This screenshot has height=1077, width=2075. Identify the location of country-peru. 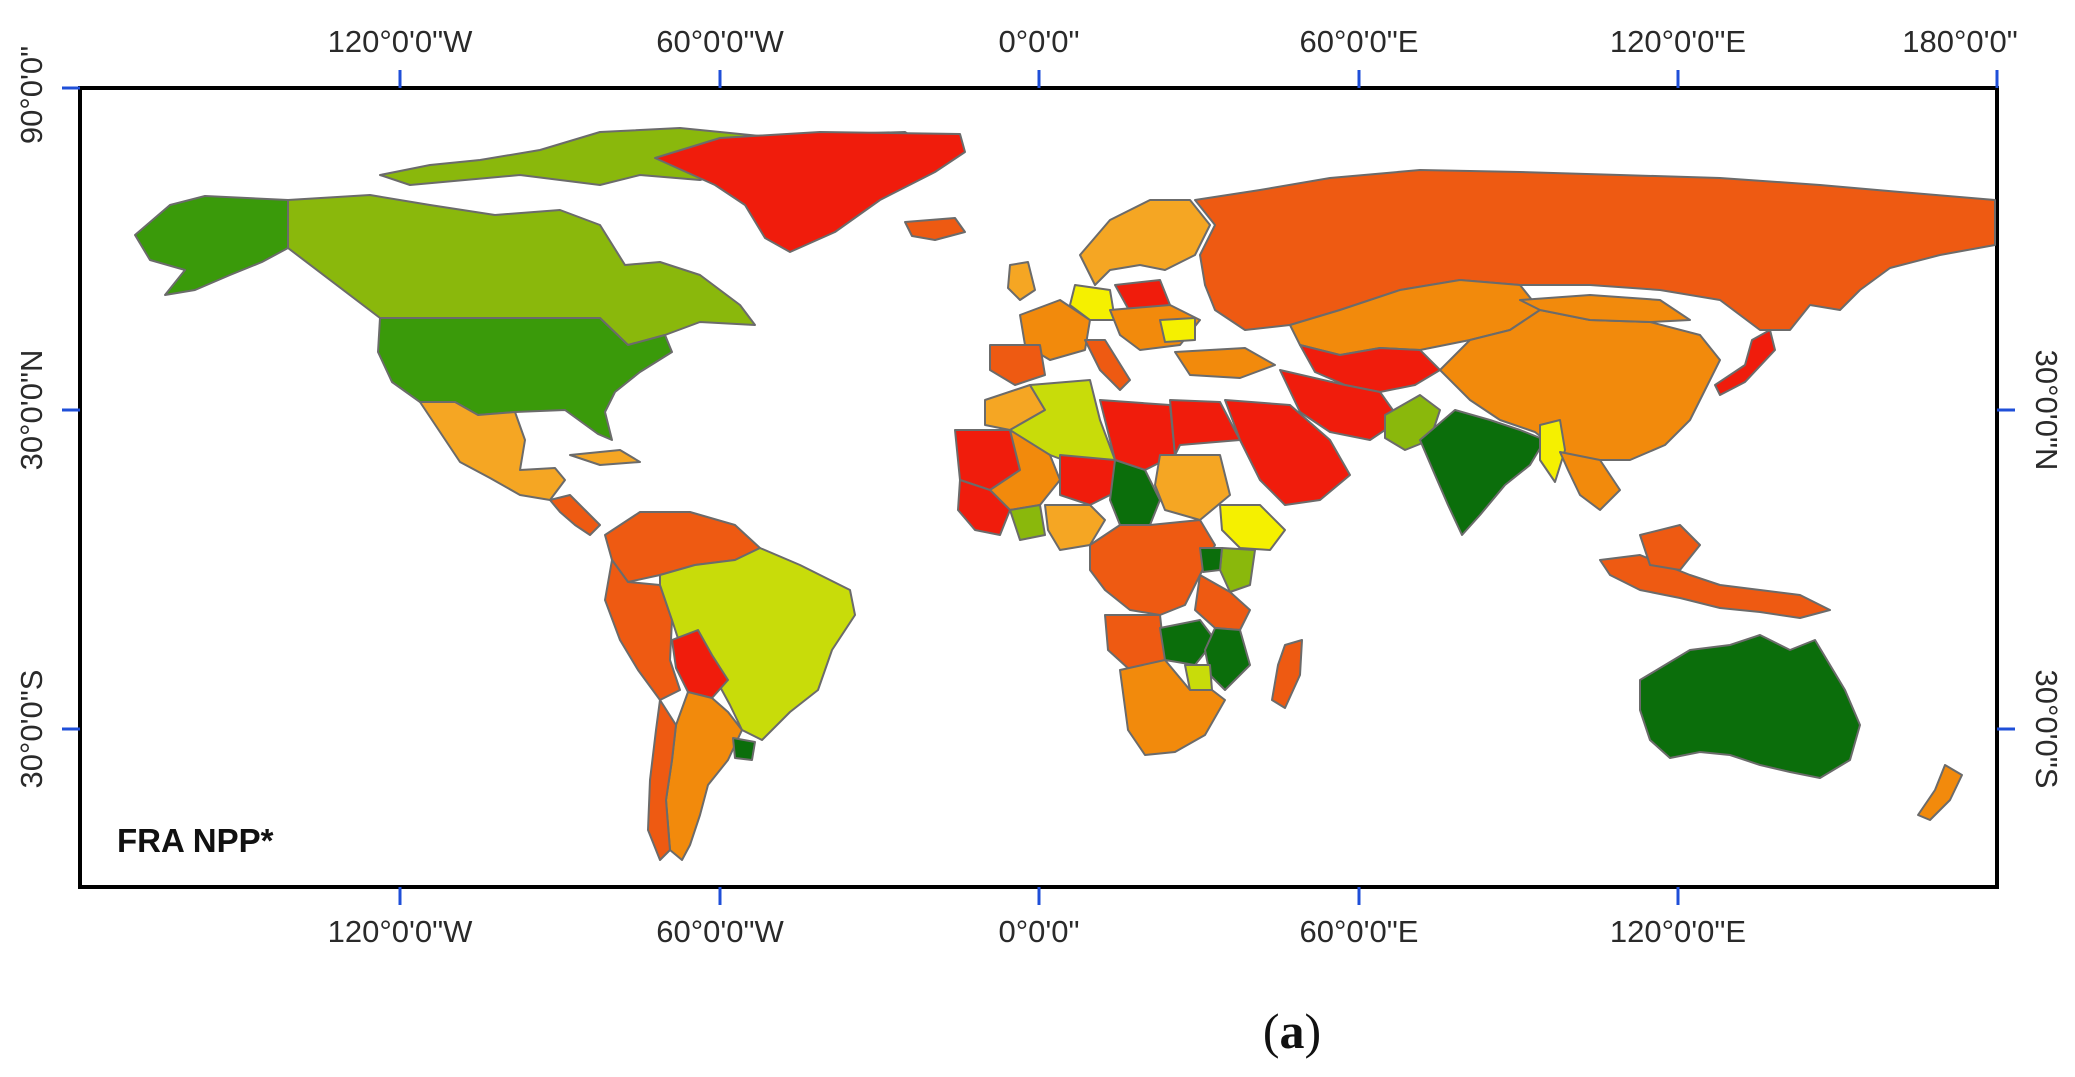
(642, 630).